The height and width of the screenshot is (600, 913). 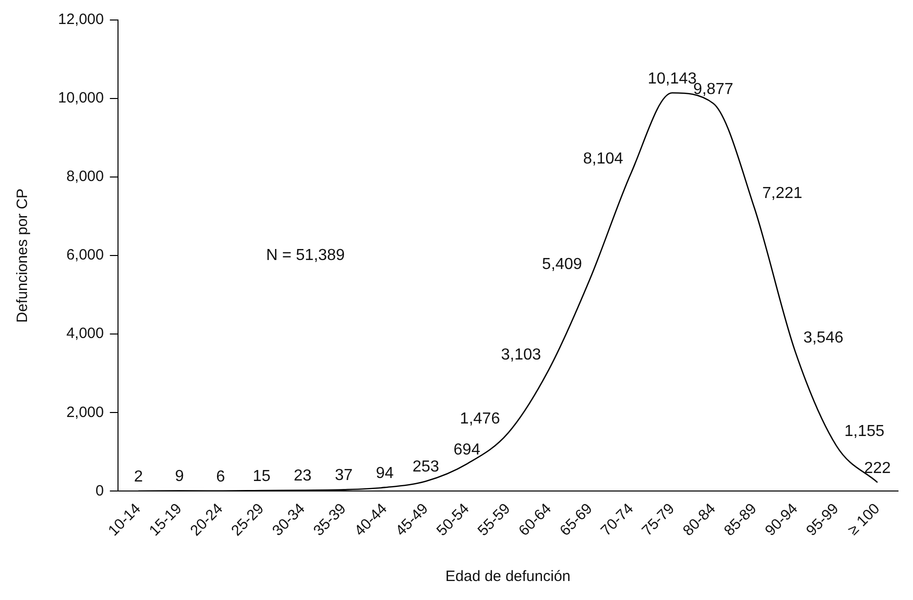 What do you see at coordinates (385, 473) in the screenshot?
I see `data-label: 94` at bounding box center [385, 473].